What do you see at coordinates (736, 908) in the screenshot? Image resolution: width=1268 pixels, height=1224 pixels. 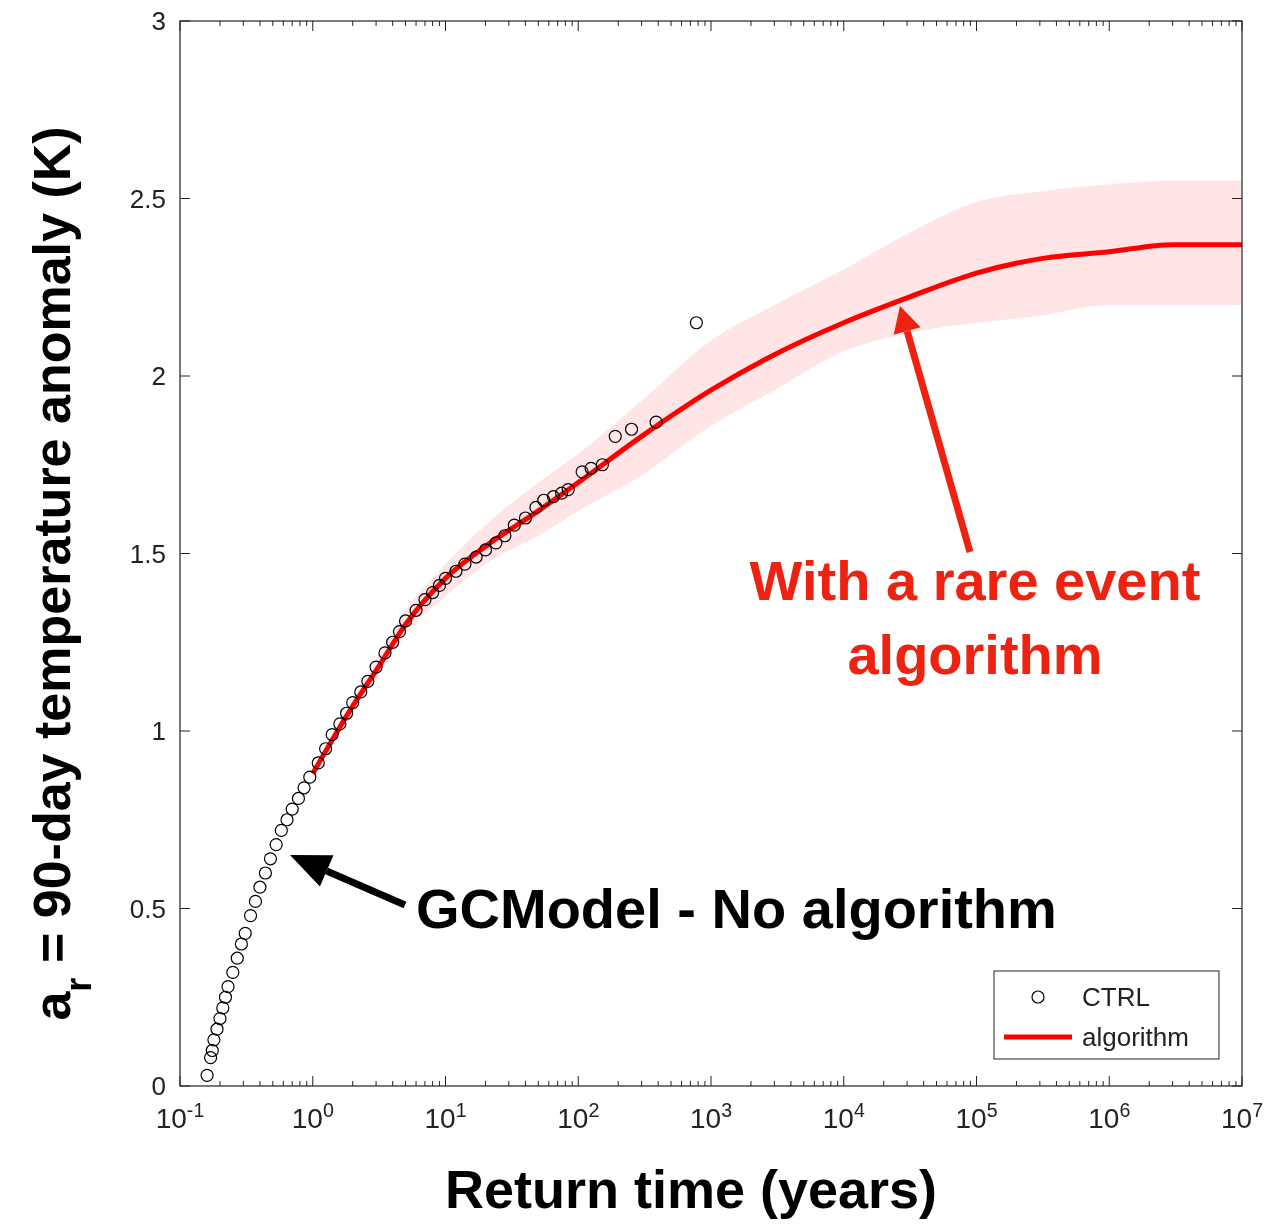 I see `annotation: GCModel - No algorithm` at bounding box center [736, 908].